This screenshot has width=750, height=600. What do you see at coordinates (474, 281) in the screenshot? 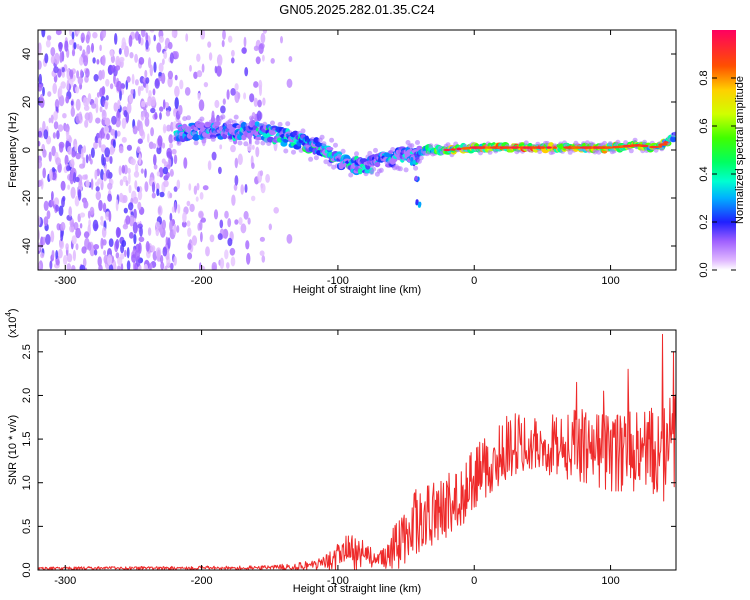
I see `spectrogram-xtick-label: 0` at bounding box center [474, 281].